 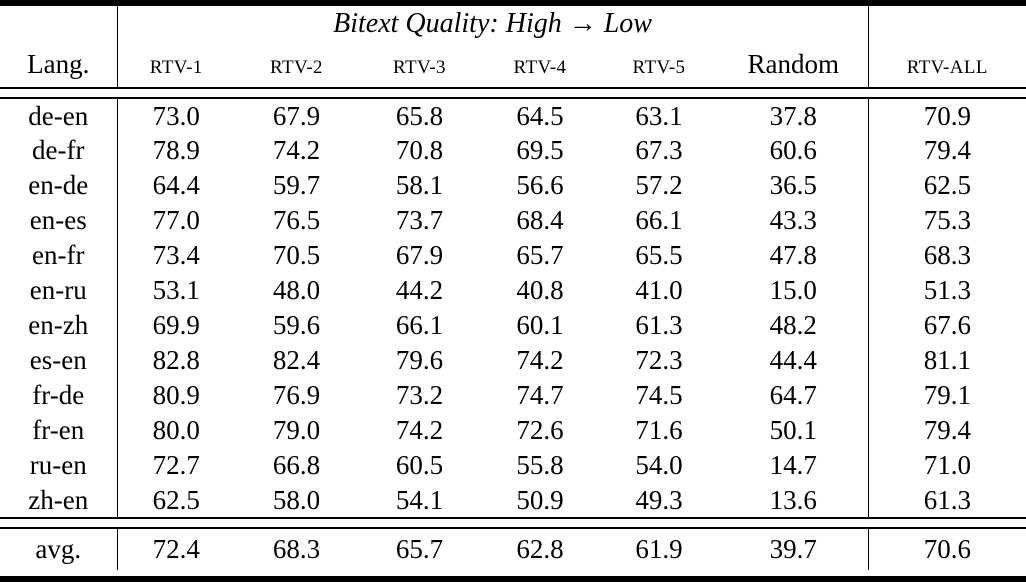 I want to click on table-row-en-ru: en-ru 53.1 48.0 44.2 40.8 41.0 15.0 51.3, so click(x=513, y=290).